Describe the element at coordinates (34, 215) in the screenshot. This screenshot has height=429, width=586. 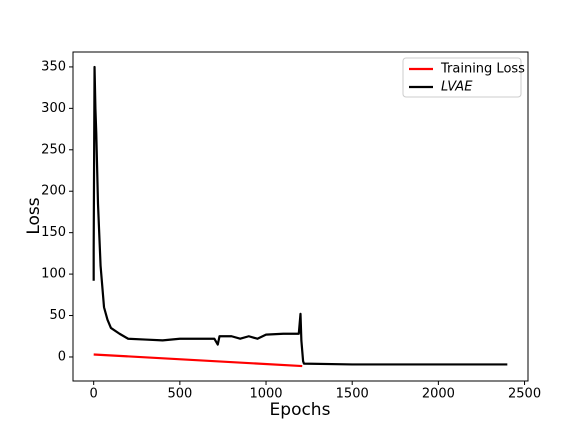
I see `y-axis-label: Loss` at that location.